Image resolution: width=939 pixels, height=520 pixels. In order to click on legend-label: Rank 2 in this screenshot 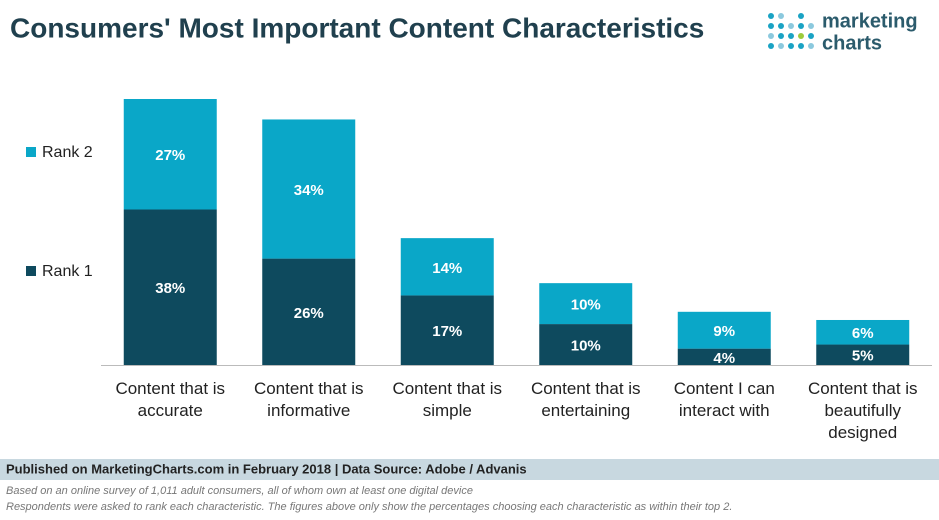, I will do `click(67, 152)`.